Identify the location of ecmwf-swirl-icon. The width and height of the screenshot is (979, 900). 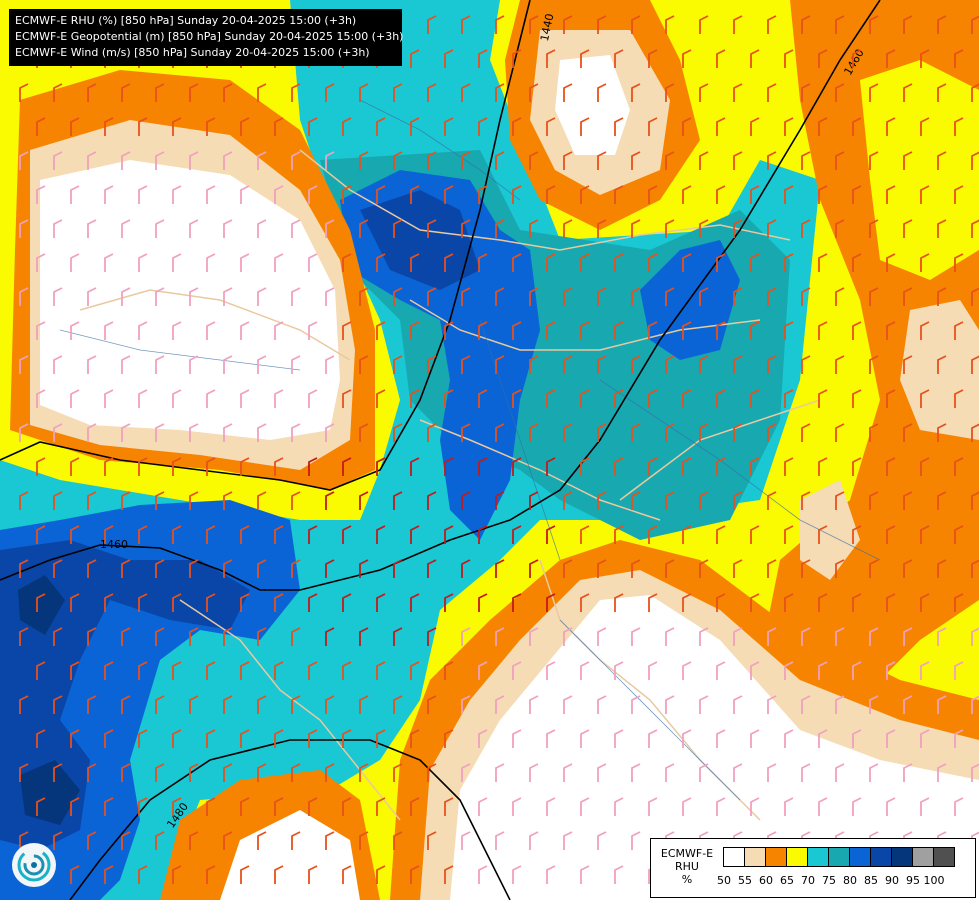
(34, 865).